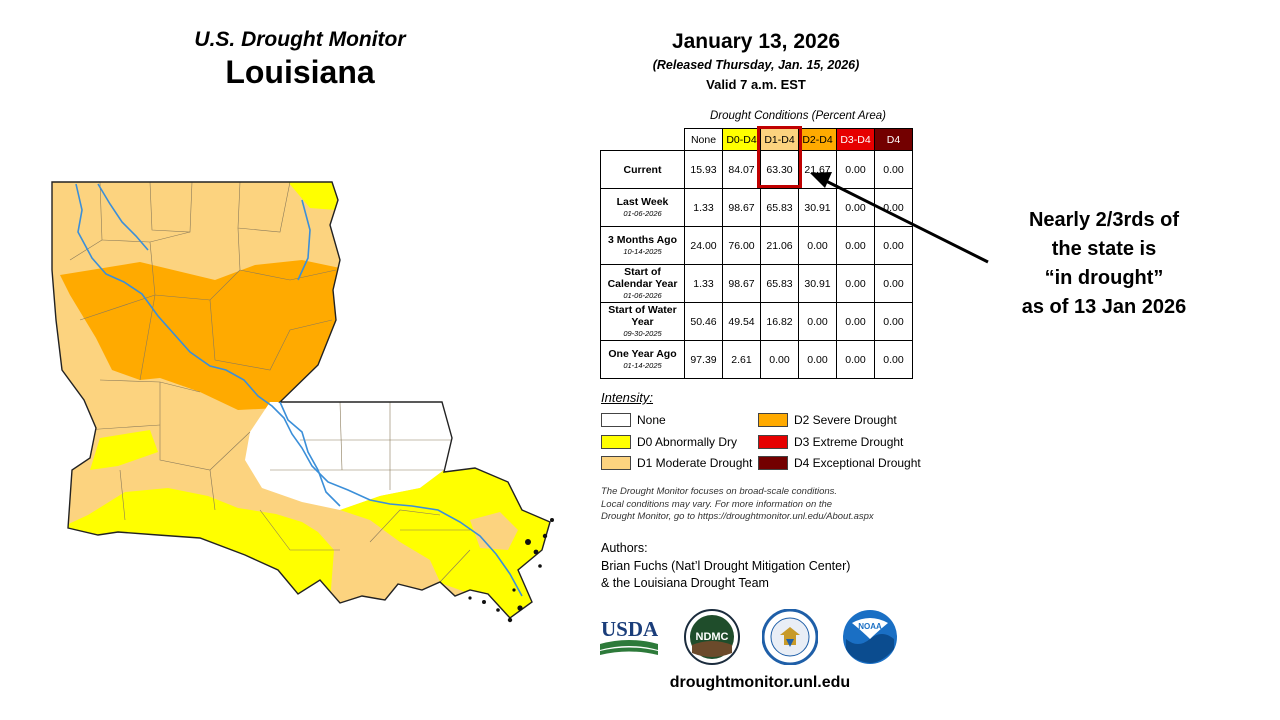  I want to click on table-cell: 1.33, so click(703, 207).